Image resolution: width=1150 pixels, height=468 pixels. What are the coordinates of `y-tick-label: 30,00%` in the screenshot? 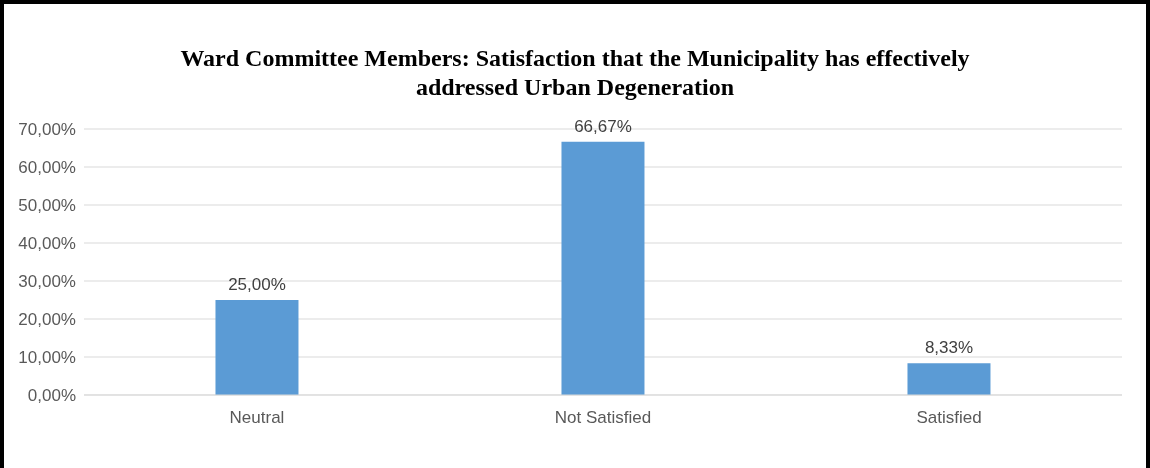 It's located at (47, 282).